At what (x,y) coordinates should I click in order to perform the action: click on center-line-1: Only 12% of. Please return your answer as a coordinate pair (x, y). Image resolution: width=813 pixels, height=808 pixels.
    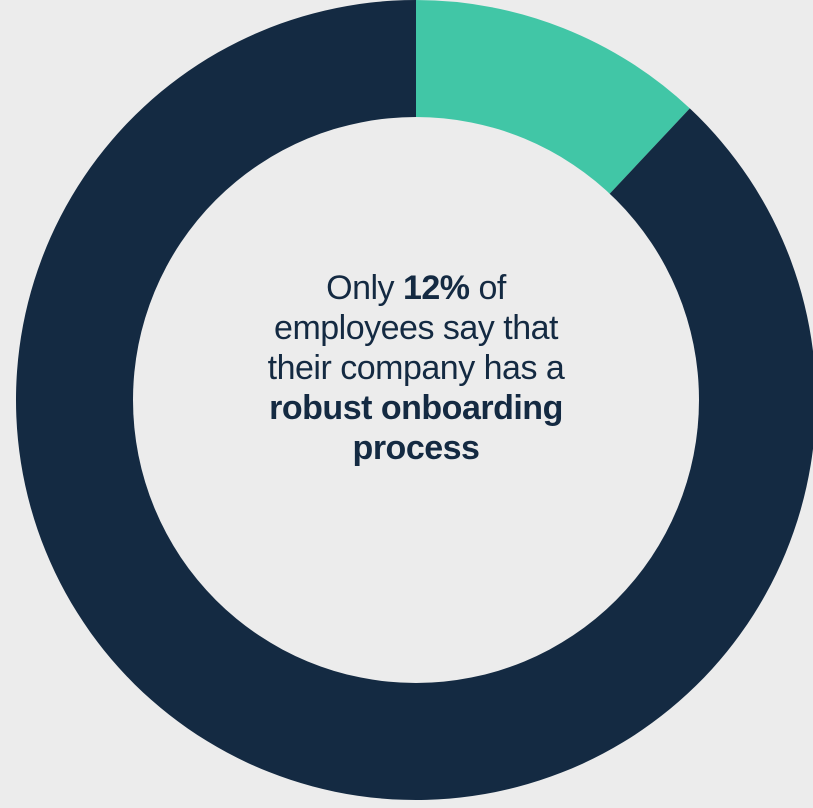
    Looking at the image, I should click on (416, 288).